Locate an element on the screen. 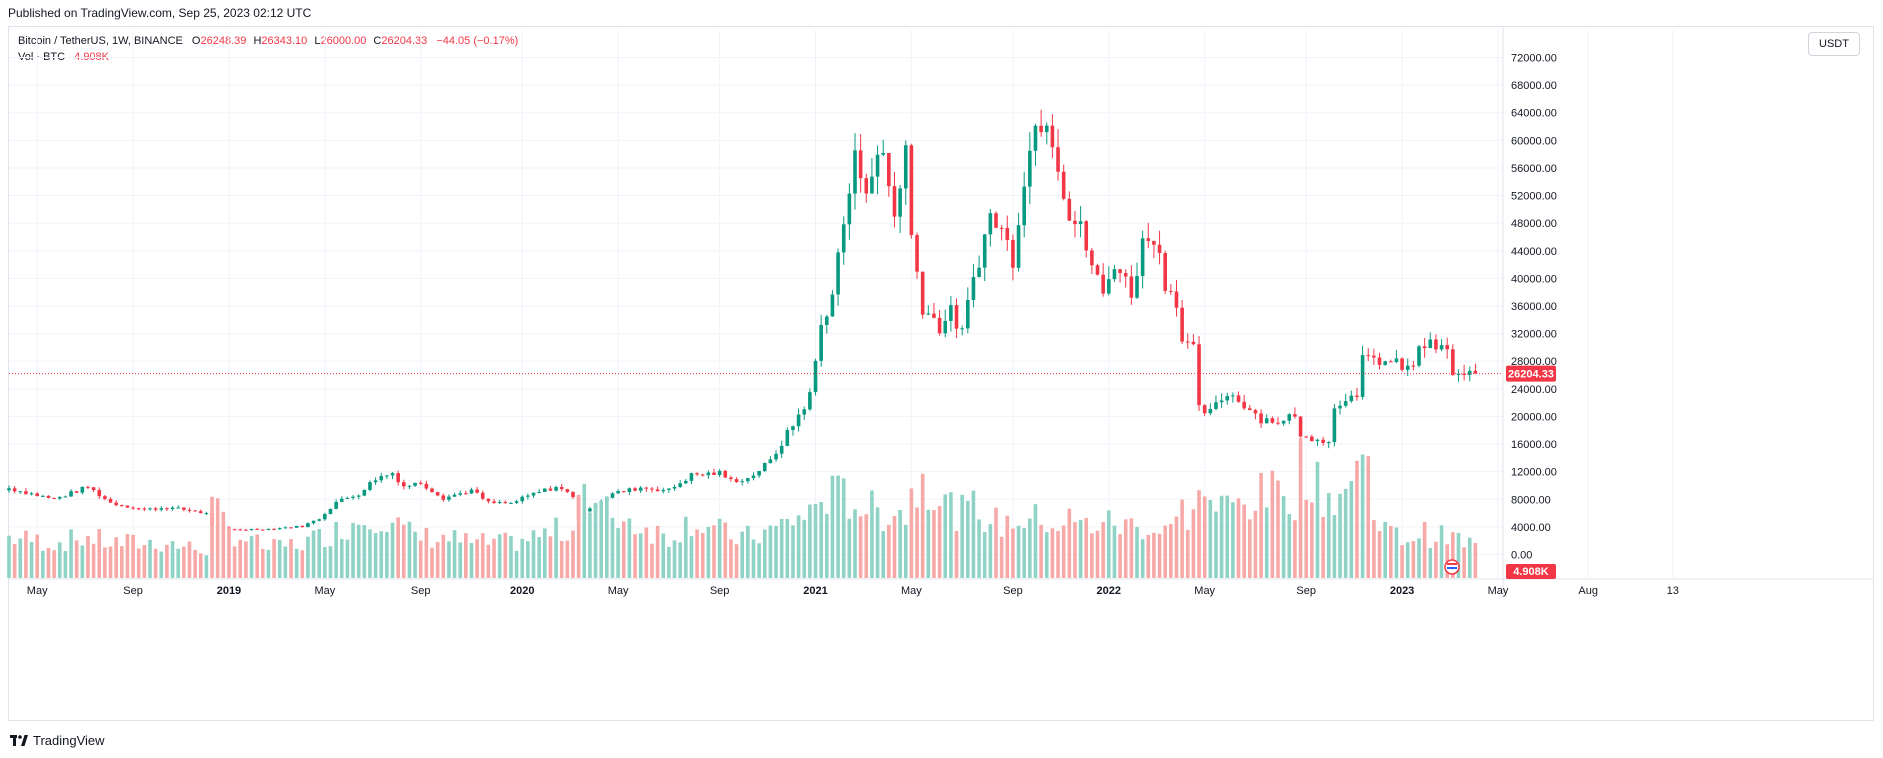 Image resolution: width=1883 pixels, height=758 pixels. volume-label: Vol · BTC is located at coordinates (42, 57).